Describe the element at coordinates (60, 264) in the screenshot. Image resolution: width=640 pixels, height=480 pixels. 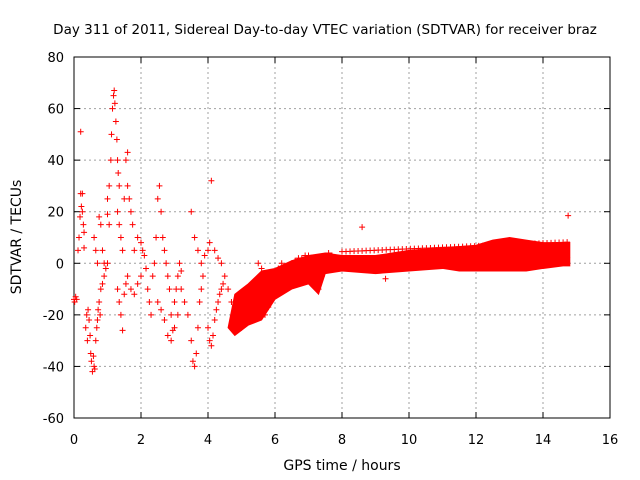
I see `y-tick-label: 0` at that location.